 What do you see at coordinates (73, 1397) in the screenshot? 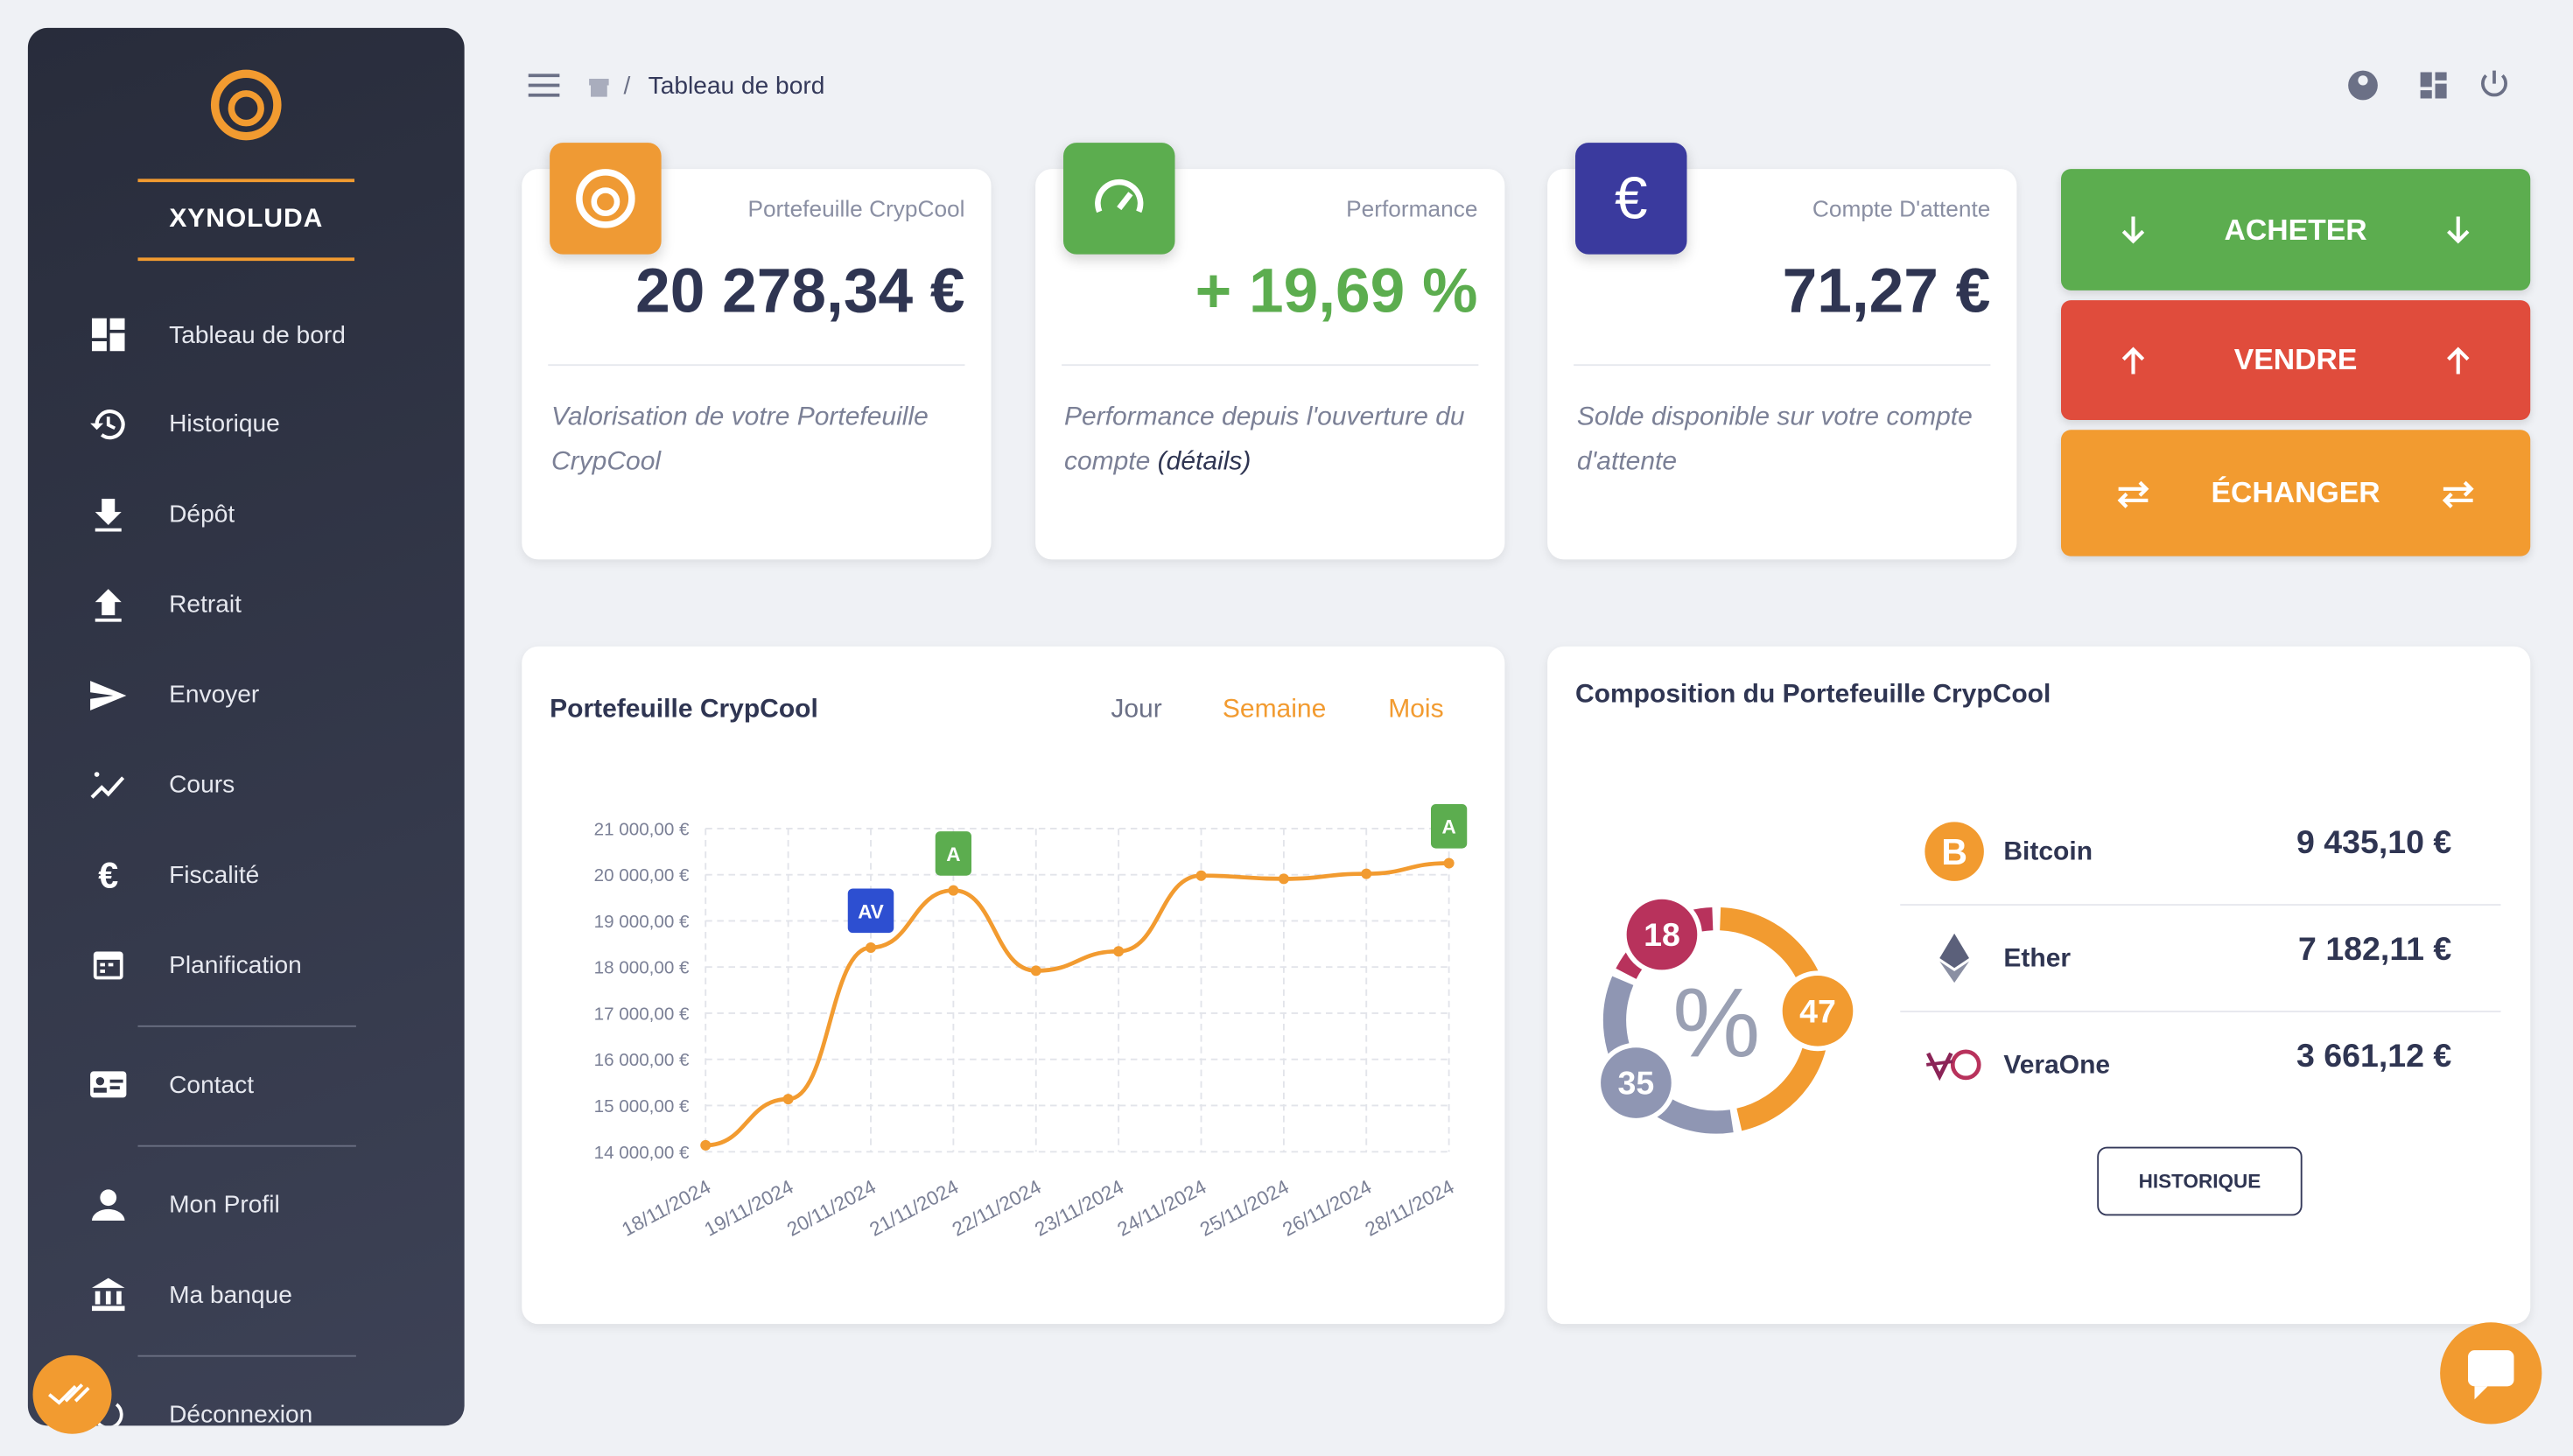
I see `help-button` at bounding box center [73, 1397].